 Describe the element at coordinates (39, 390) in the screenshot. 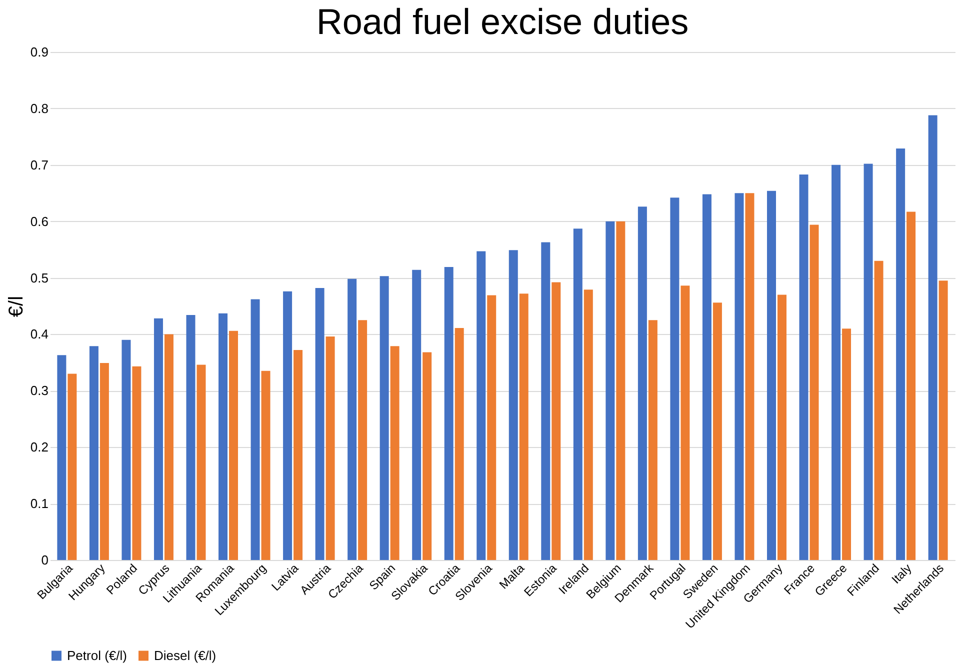

I see `y-tick-label: 0.3` at that location.